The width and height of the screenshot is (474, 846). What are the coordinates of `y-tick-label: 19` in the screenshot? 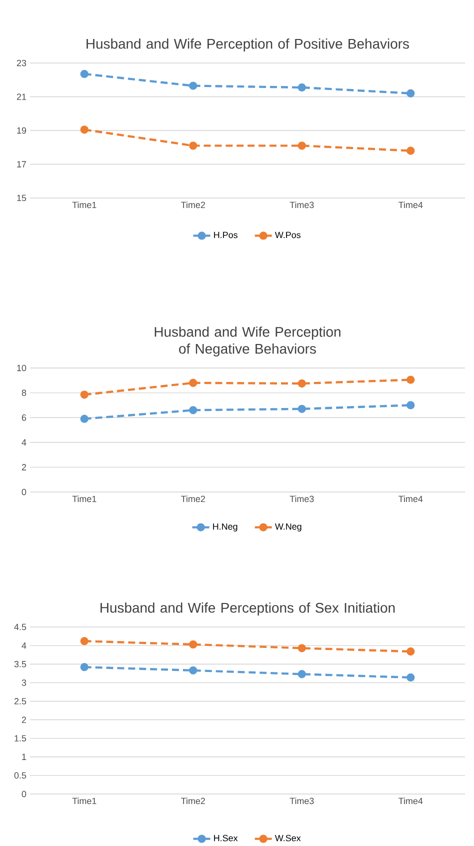 It's located at (21, 130).